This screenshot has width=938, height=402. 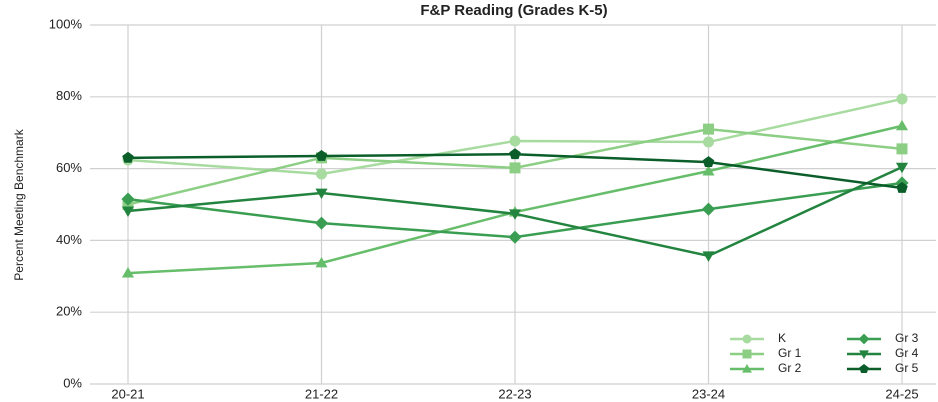 What do you see at coordinates (69, 311) in the screenshot?
I see `y-tick-label: 20%` at bounding box center [69, 311].